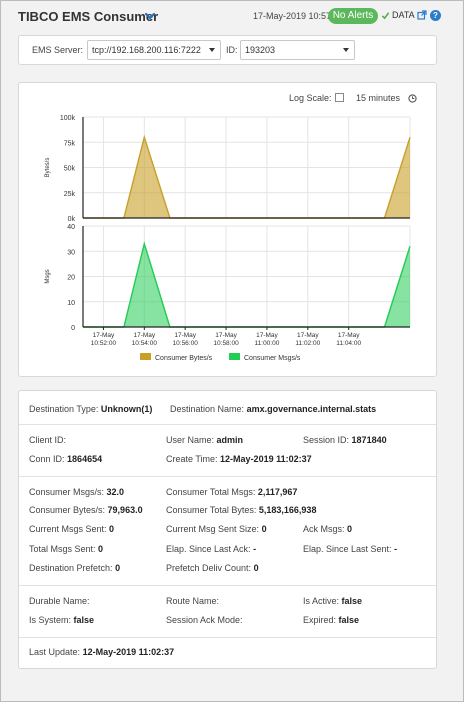 This screenshot has height=702, width=464. Describe the element at coordinates (146, 50) in the screenshot. I see `server-value: tcp://192.168.200.116:7222` at that location.